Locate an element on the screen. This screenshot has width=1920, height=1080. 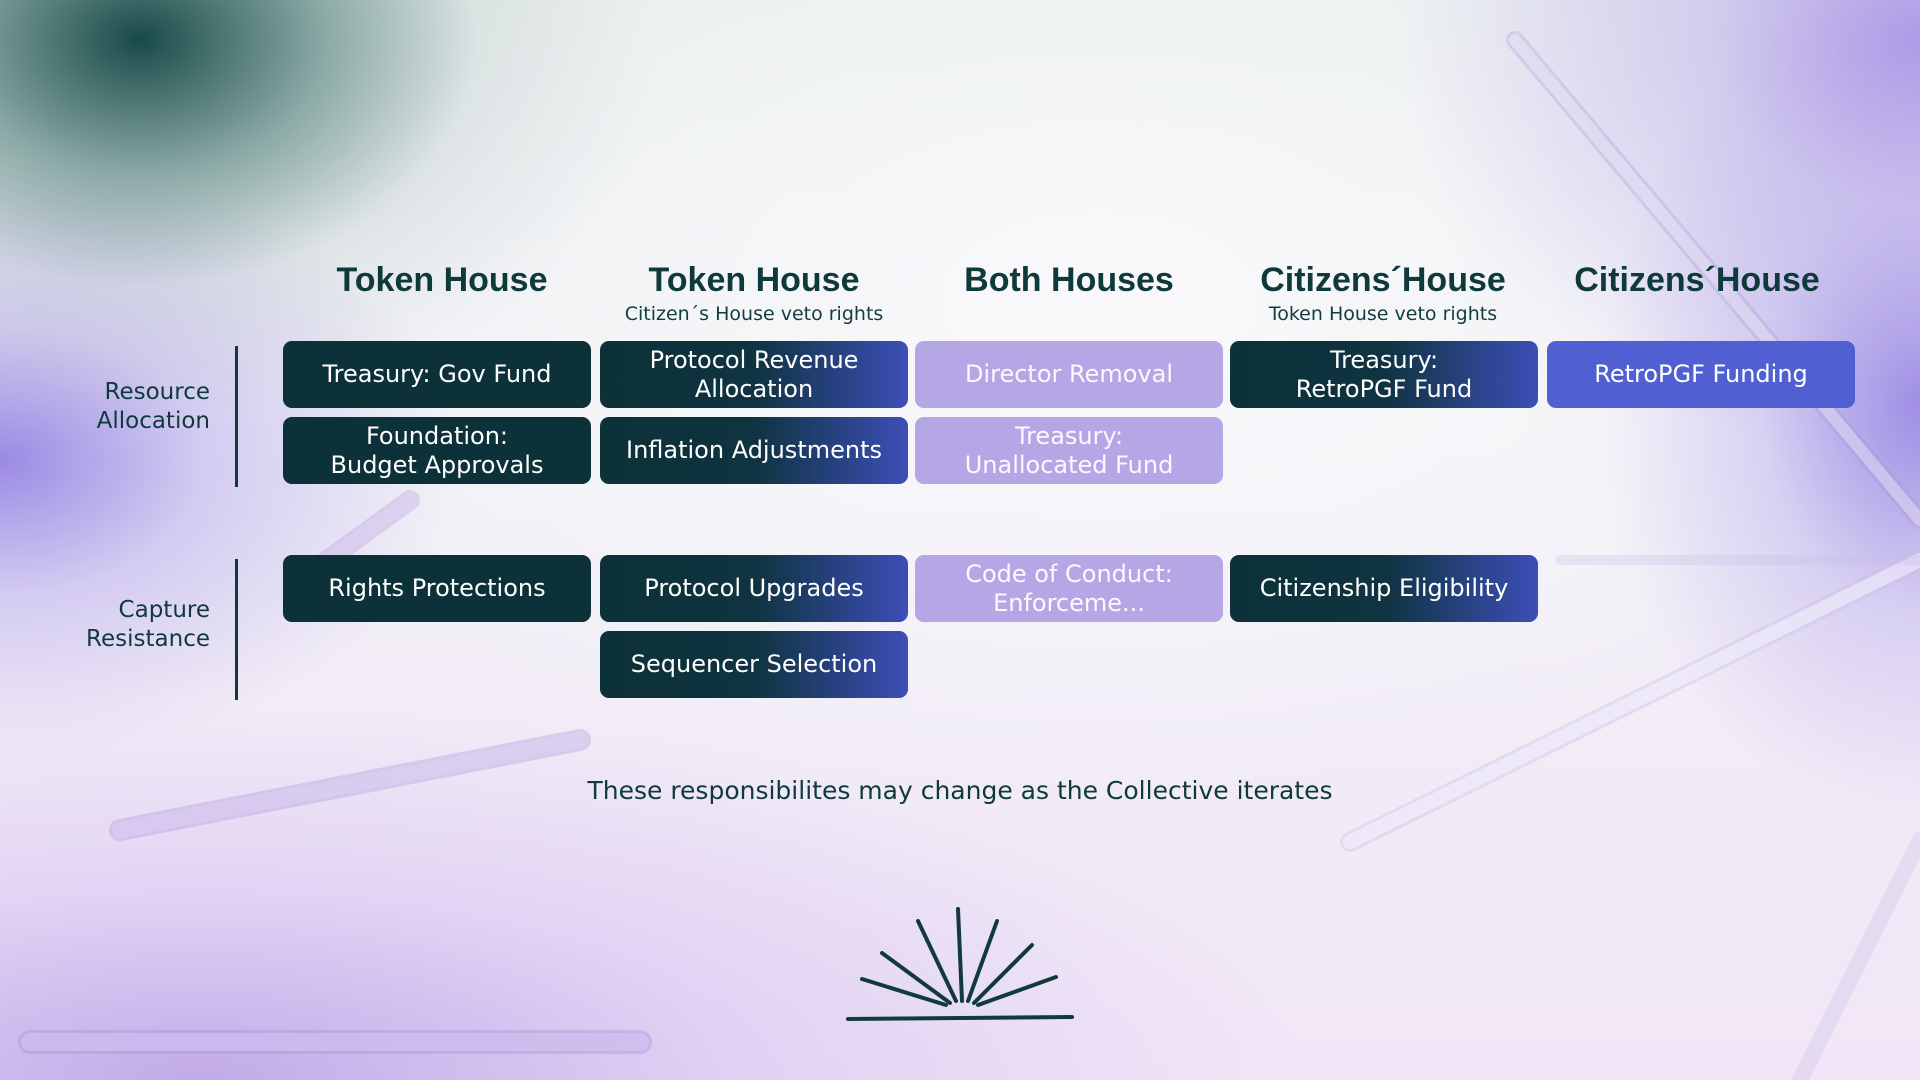
cell-treasury-retropgf-fund: Treasury: RetroPGF Fund is located at coordinates (1384, 374).